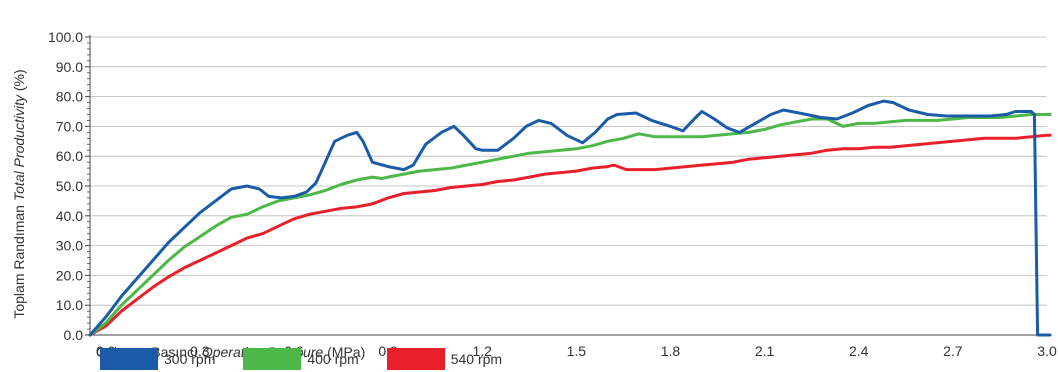 Image resolution: width=1058 pixels, height=372 pixels. I want to click on legend: 300 rpm 400 rpm 540 rpm, so click(315, 359).